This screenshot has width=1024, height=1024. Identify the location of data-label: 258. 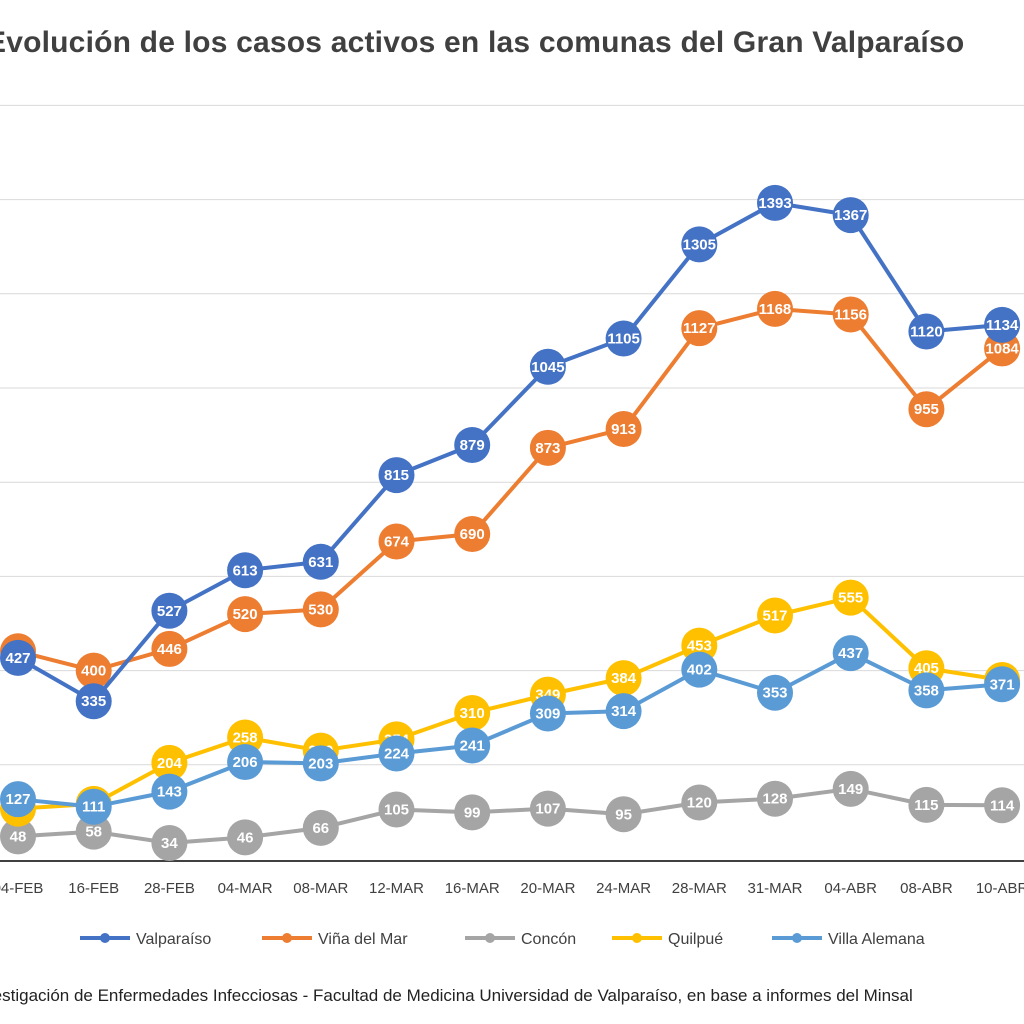
(245, 737).